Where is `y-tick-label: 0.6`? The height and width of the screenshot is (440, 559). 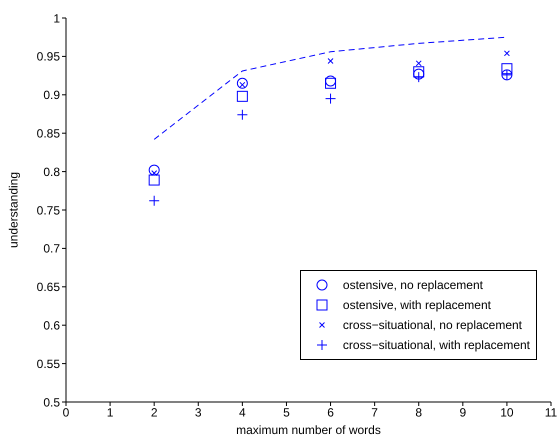
y-tick-label: 0.6 is located at coordinates (51, 325).